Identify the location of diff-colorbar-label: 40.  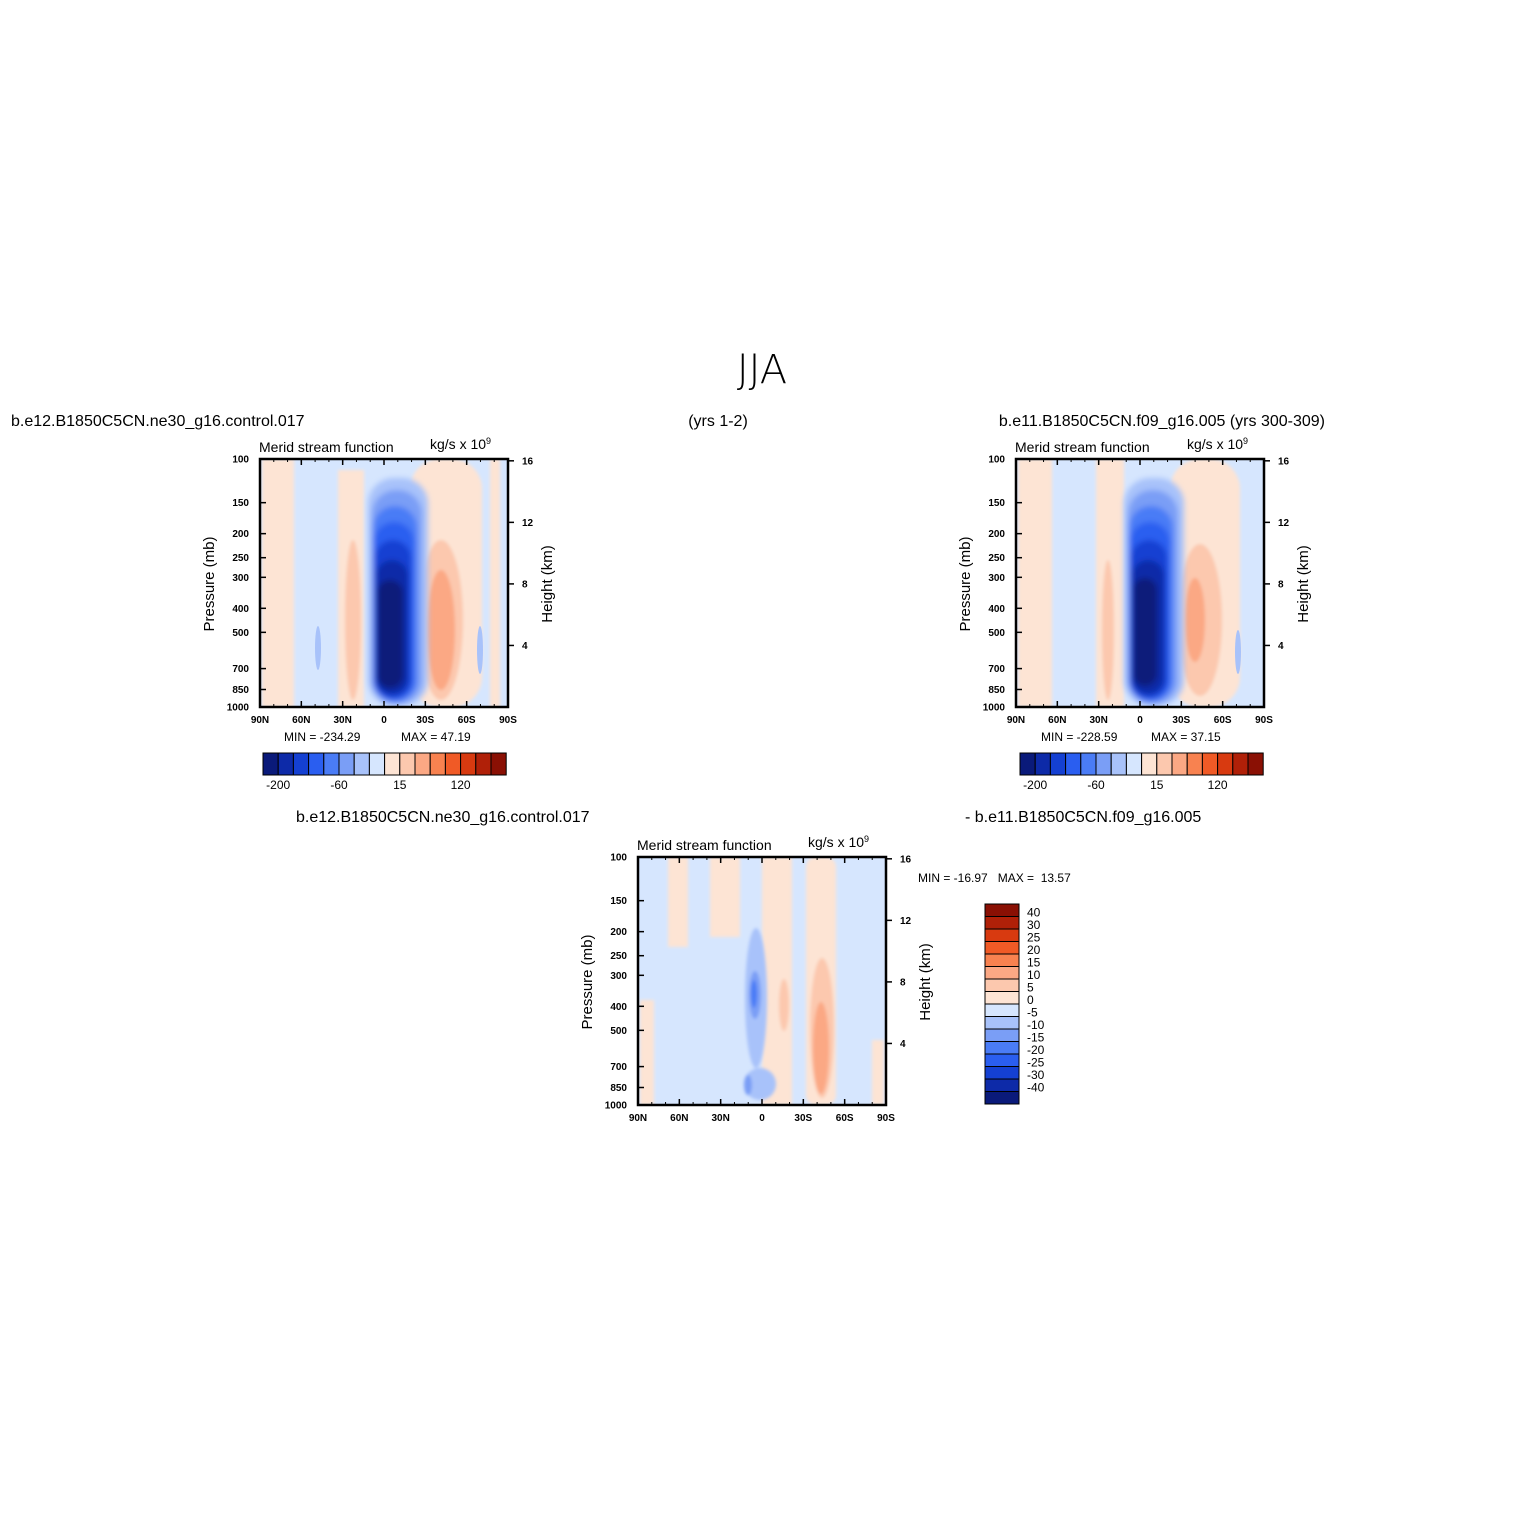
(1034, 912).